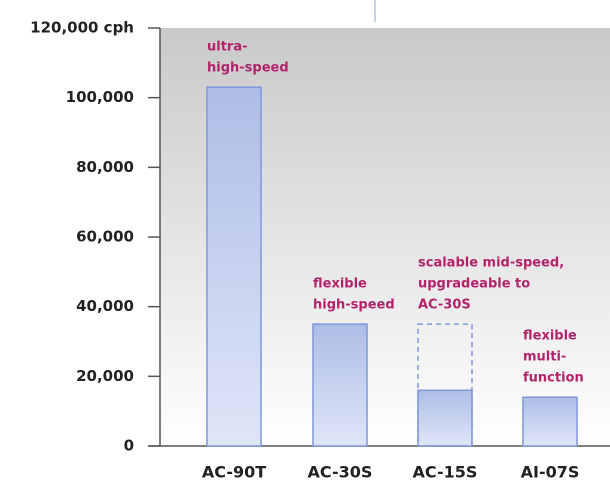 Image resolution: width=610 pixels, height=488 pixels. I want to click on annotation: scalable mid-speed,, so click(491, 263).